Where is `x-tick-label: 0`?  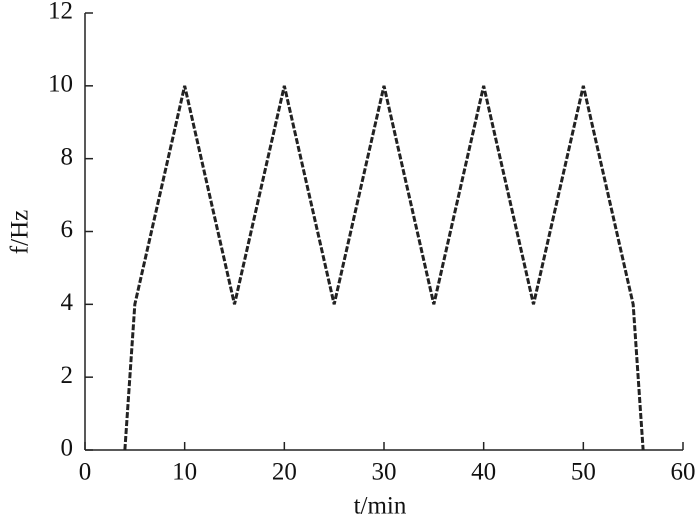 x-tick-label: 0 is located at coordinates (85, 472).